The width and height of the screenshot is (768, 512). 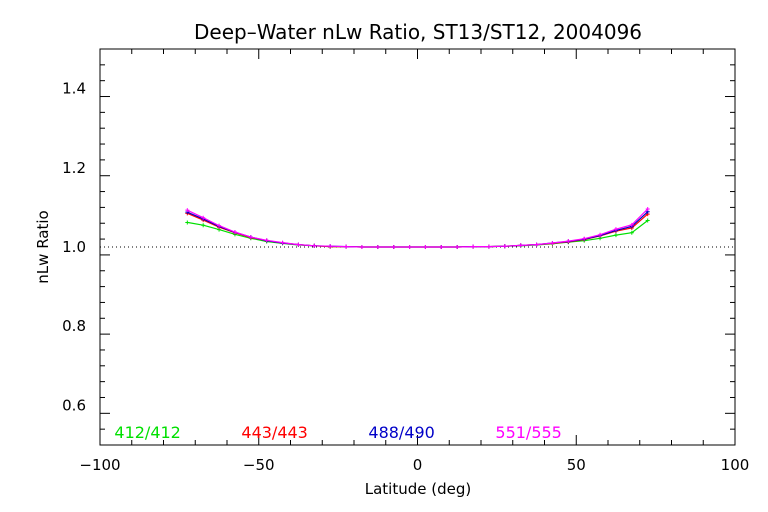 I want to click on legend-item: 412/412, so click(x=147, y=432).